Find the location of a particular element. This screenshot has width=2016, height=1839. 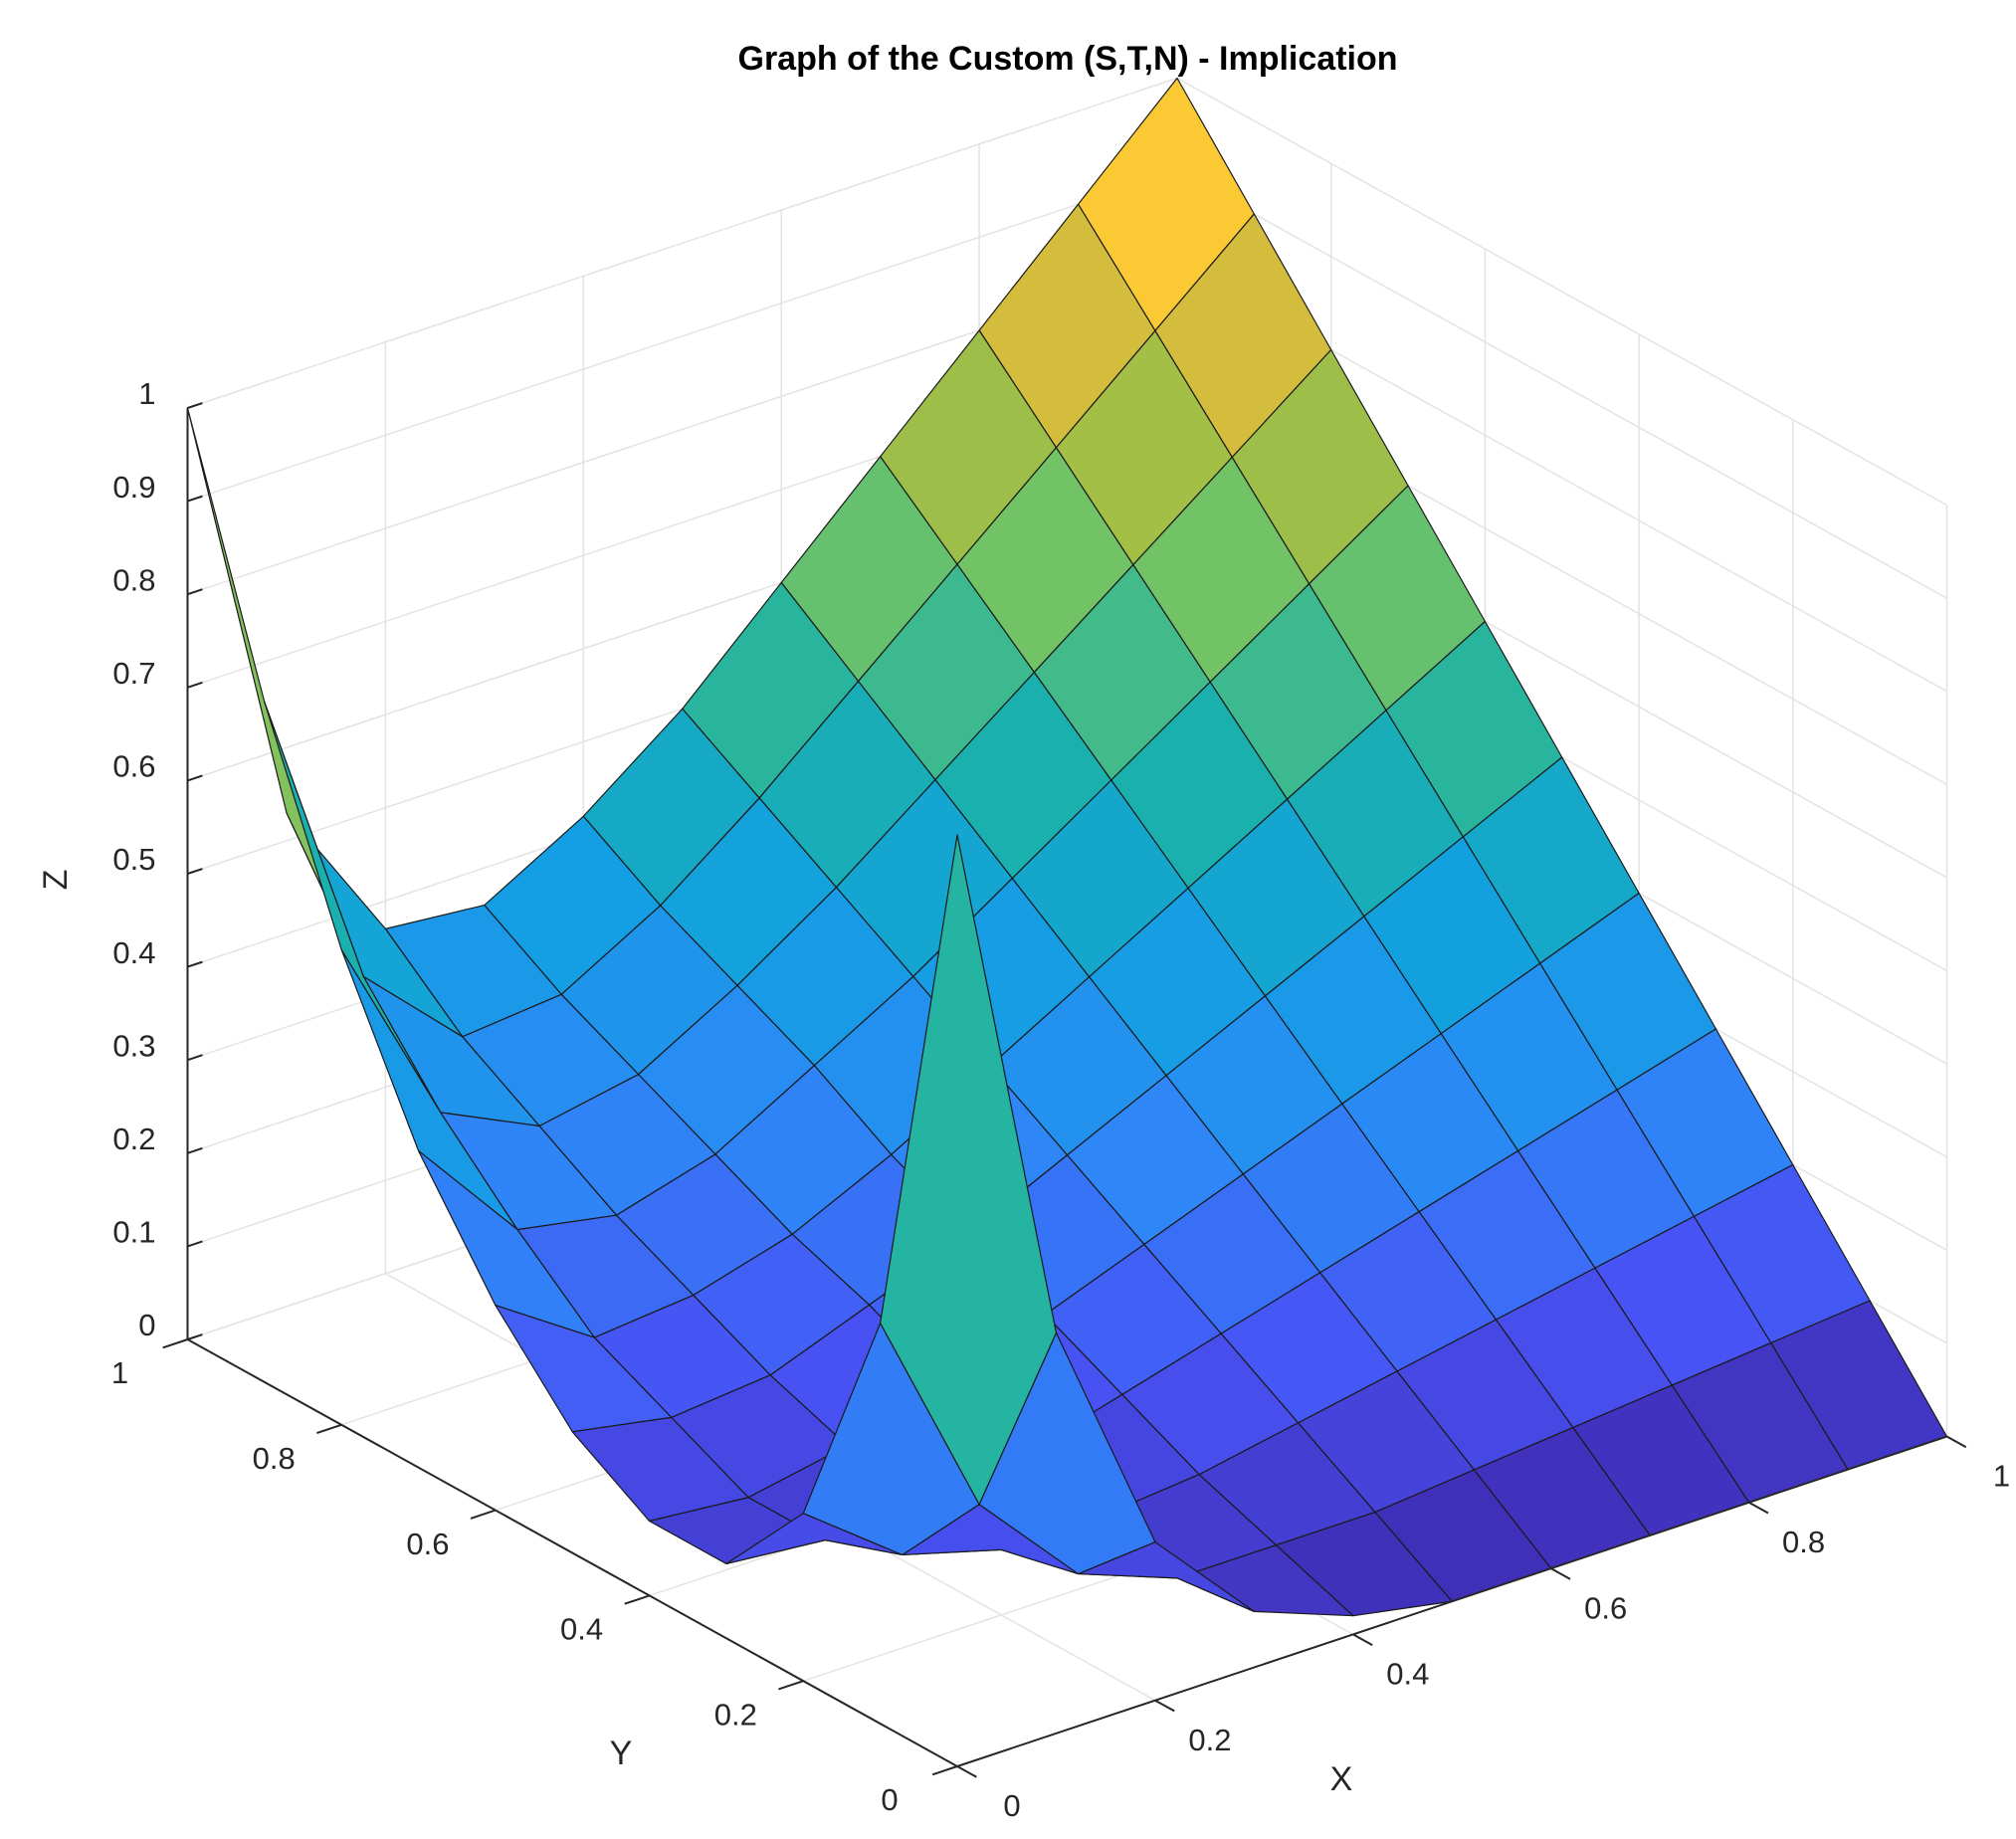

z-axis-label: Z is located at coordinates (56, 880).